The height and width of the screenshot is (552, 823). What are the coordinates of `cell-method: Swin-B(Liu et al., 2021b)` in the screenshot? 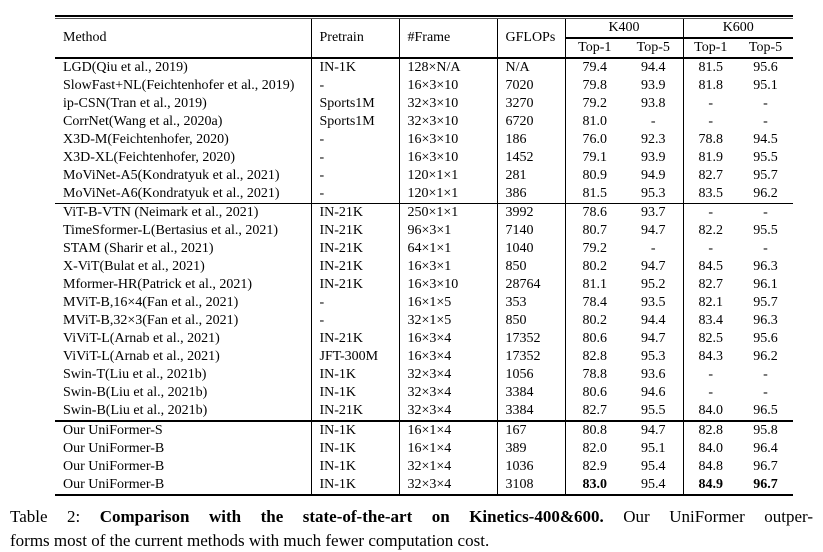 It's located at (183, 393).